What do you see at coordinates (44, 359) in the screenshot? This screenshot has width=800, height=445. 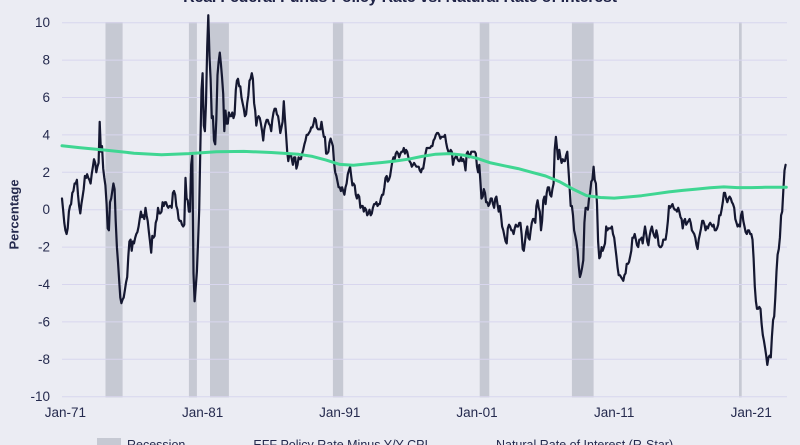 I see `y-tick-label: -8` at bounding box center [44, 359].